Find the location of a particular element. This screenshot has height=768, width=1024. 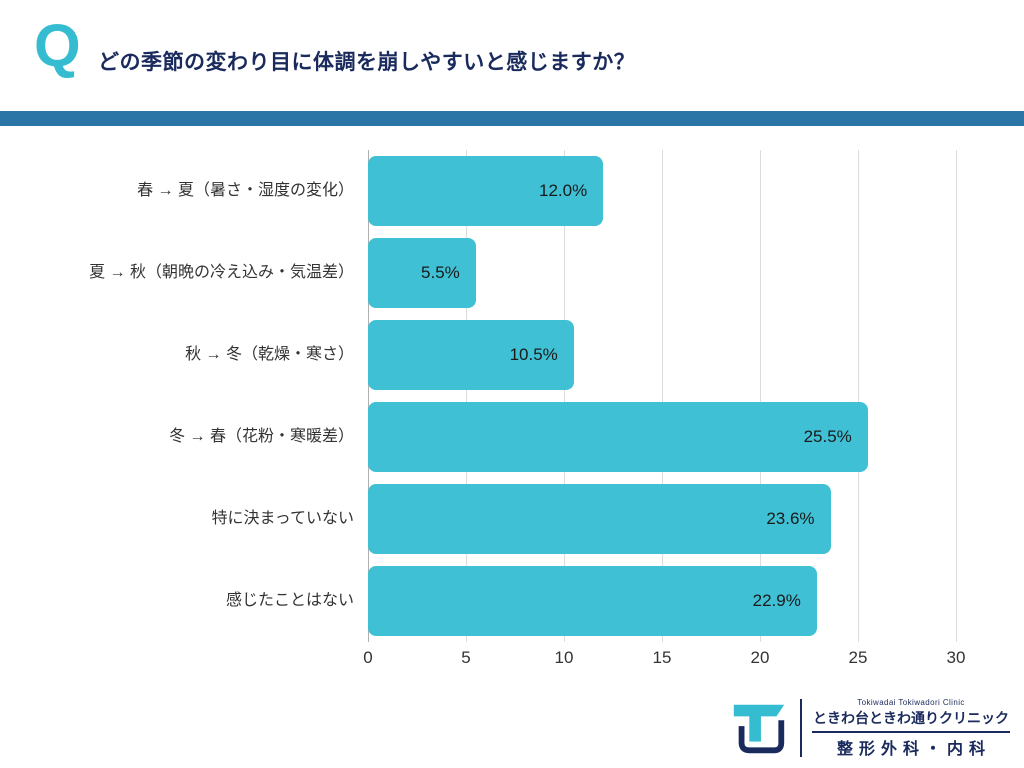

chart-row: 春 → 夏（暑さ・湿度の変化） 12.0% is located at coordinates (493, 191).